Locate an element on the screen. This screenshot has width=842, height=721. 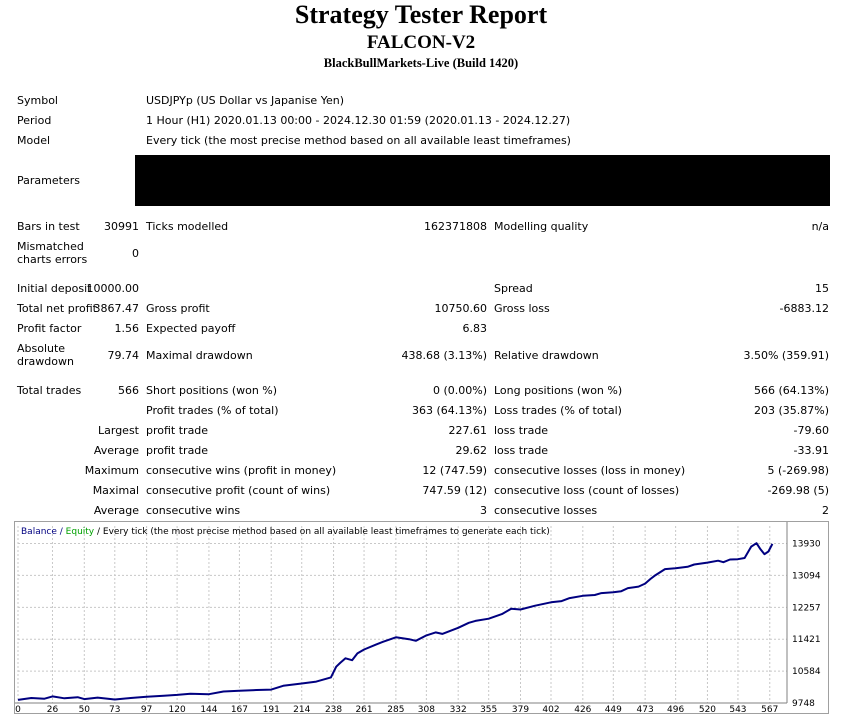
parameters-redacted-box is located at coordinates (482, 180).